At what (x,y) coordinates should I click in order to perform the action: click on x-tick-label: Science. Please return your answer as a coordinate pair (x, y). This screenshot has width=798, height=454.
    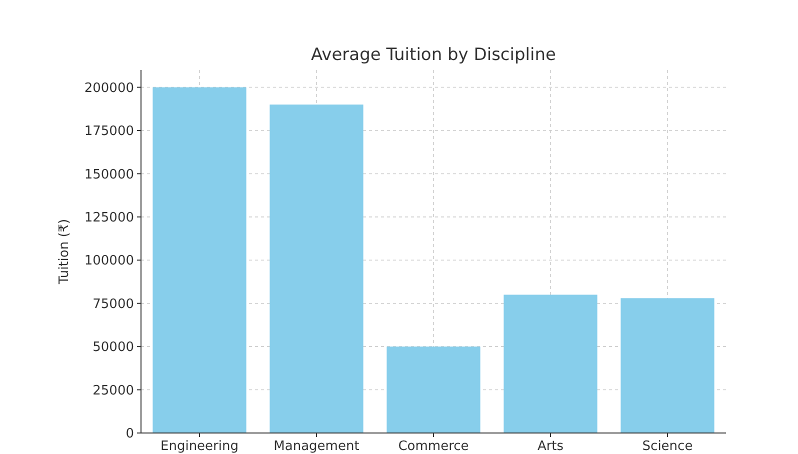
    Looking at the image, I should click on (667, 446).